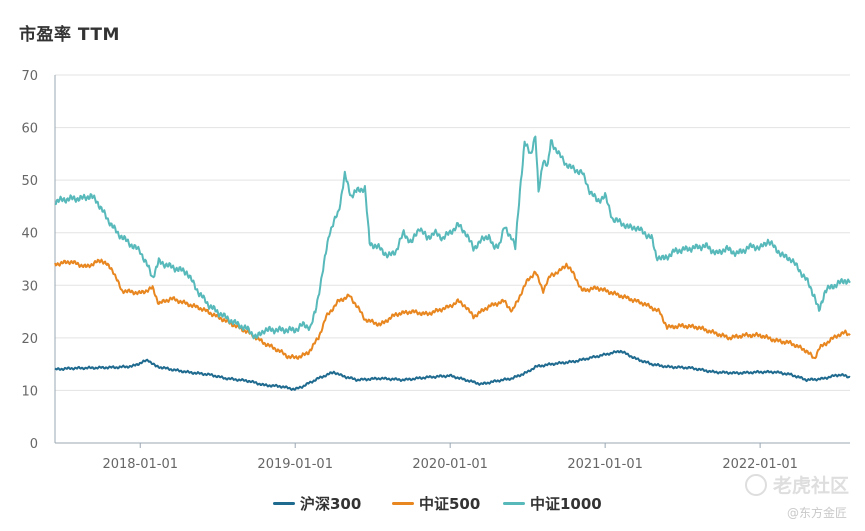 The height and width of the screenshot is (531, 865). Describe the element at coordinates (284, 503) in the screenshot. I see `legend-swatch-hs300` at that location.